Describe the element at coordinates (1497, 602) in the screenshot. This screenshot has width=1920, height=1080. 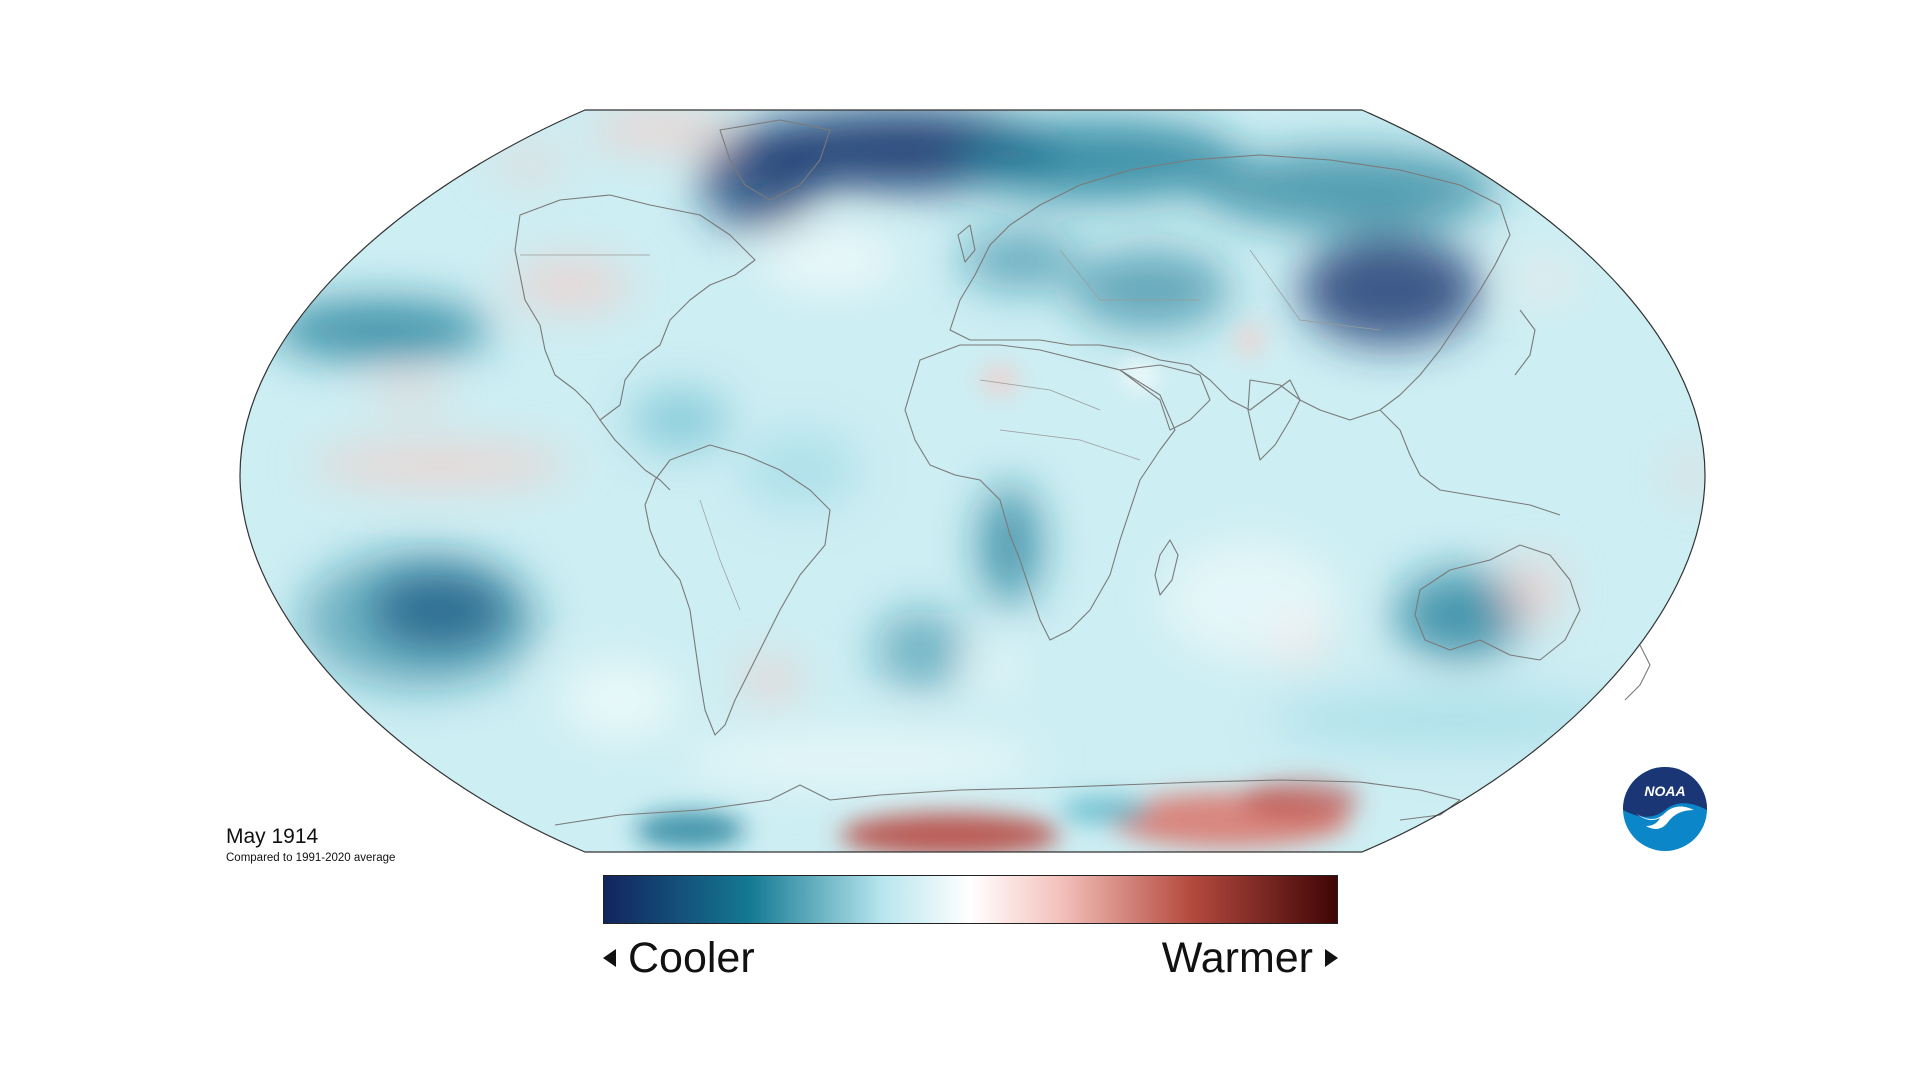
I see `australia-coast` at that location.